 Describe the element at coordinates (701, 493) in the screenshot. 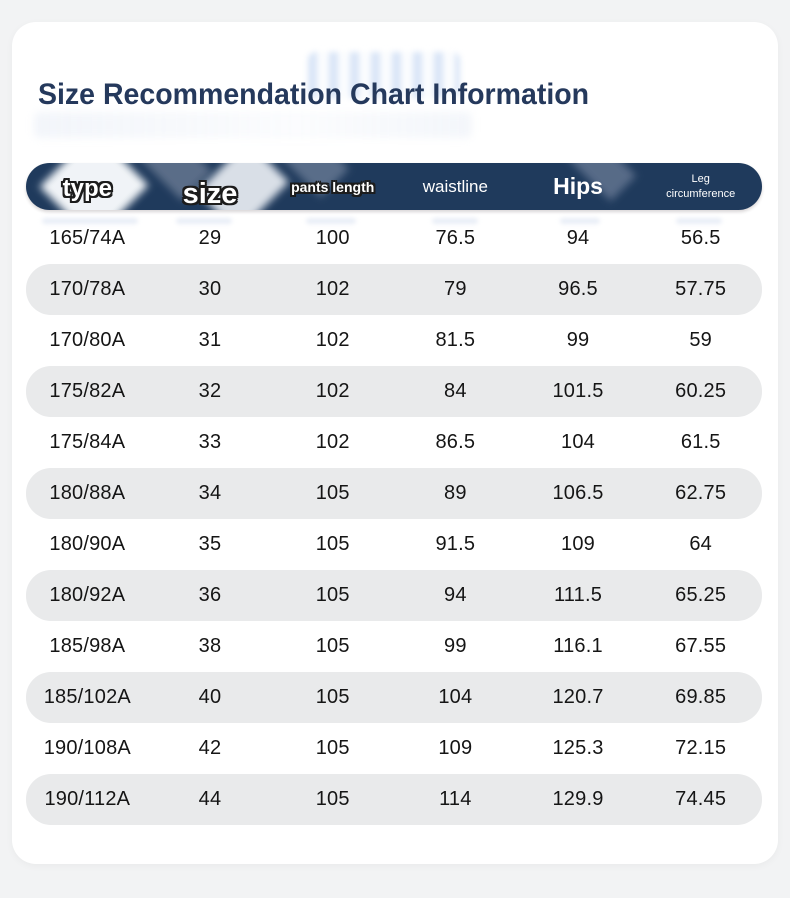

I see `table-cell: 62.75` at that location.